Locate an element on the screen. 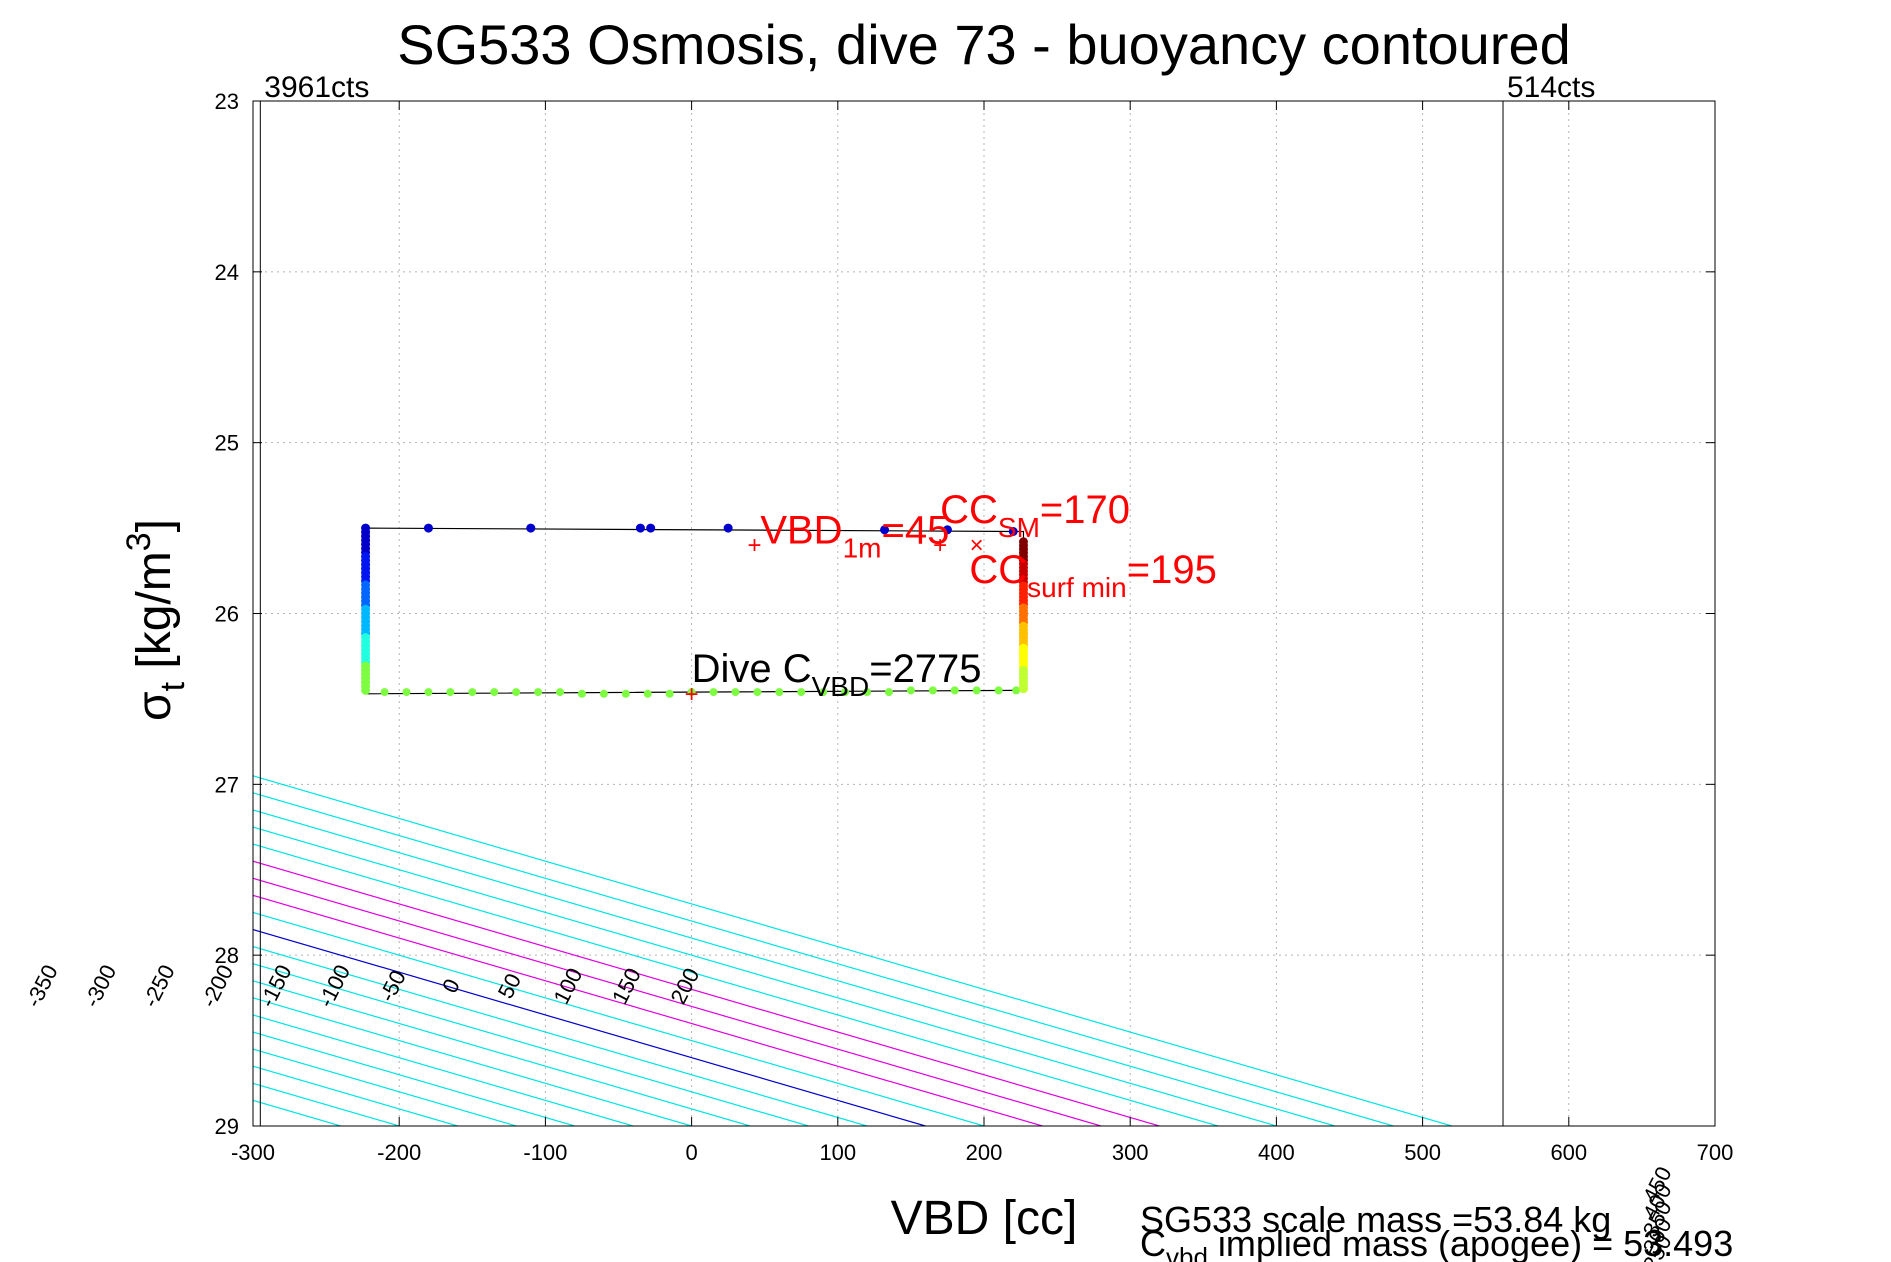  annotation: CCsurf min=195 is located at coordinates (1092, 575).